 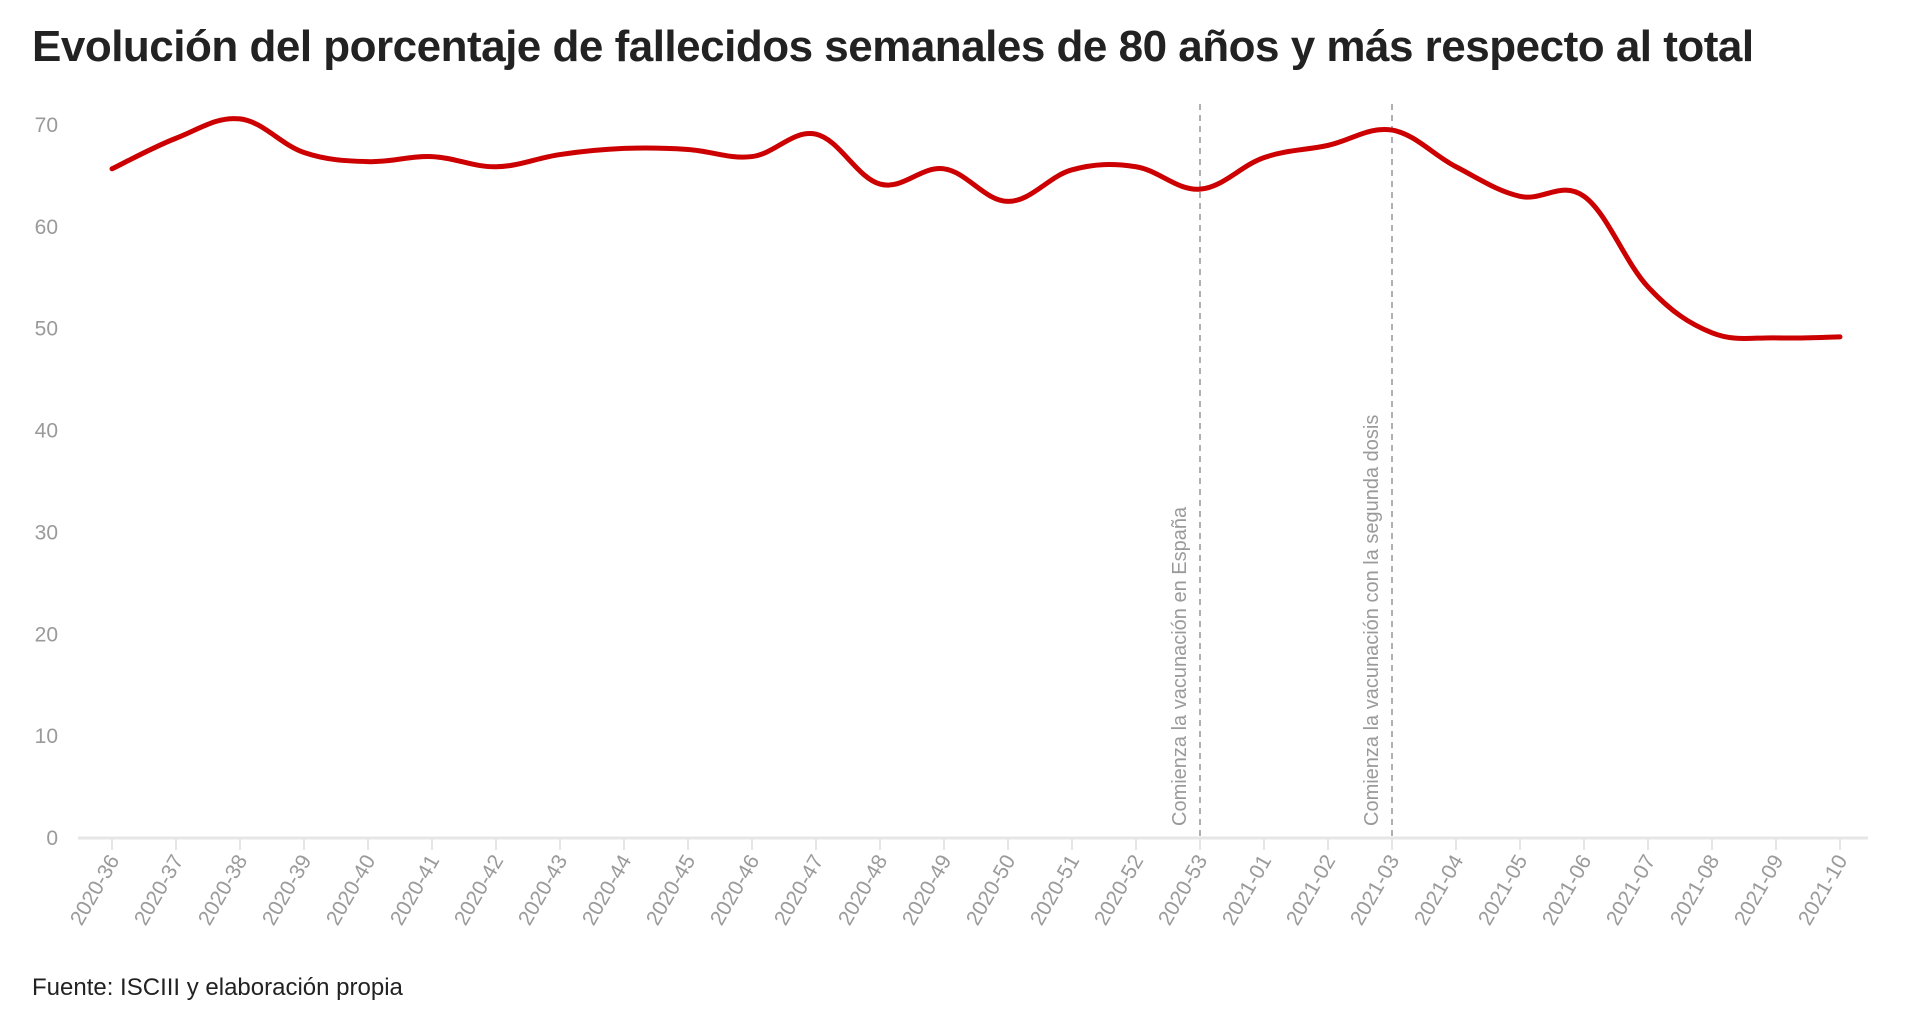 I want to click on y-axis: 0 10 20 30 40 50 60 70, so click(x=46, y=482).